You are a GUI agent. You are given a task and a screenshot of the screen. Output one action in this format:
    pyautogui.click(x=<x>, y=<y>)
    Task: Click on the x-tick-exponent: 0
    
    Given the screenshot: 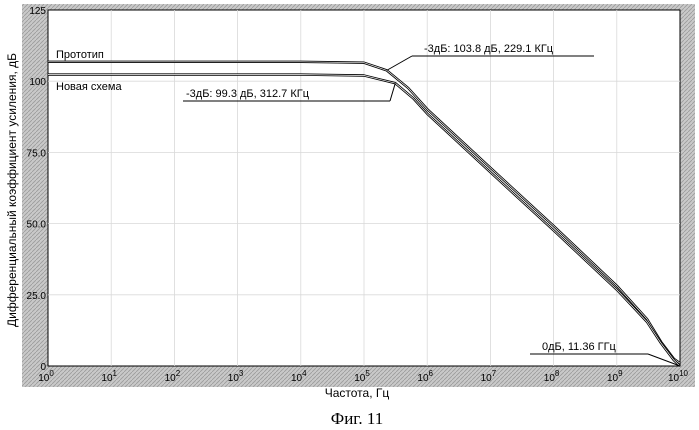 What is the action you would take?
    pyautogui.click(x=51, y=373)
    